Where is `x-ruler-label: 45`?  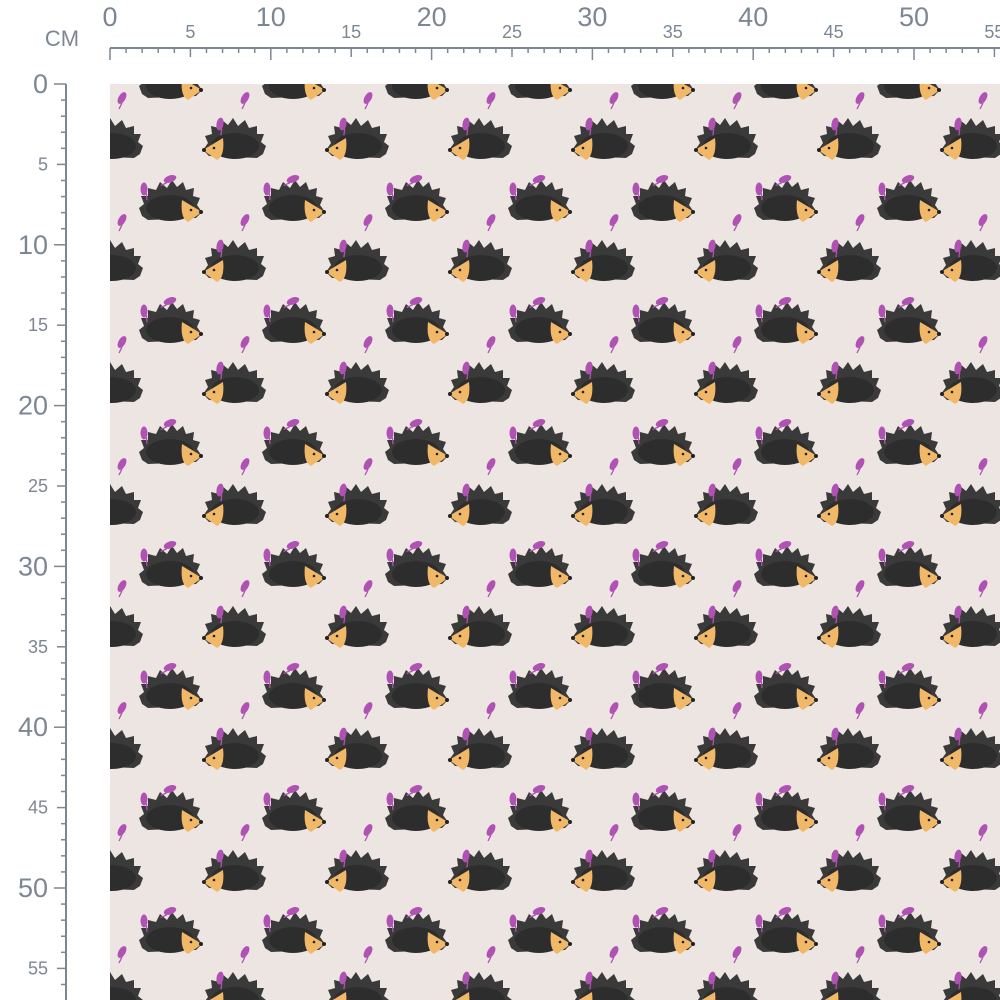 x-ruler-label: 45 is located at coordinates (834, 32).